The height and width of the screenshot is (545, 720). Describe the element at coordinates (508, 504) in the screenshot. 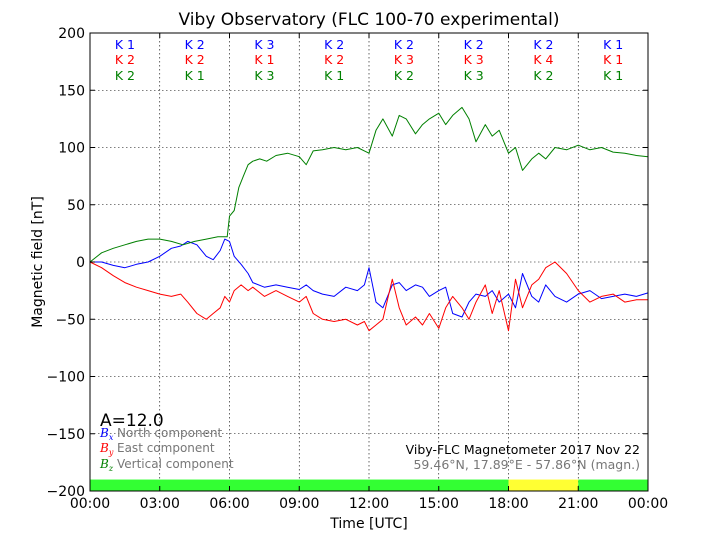

I see `x-tick-label: 18:00` at that location.